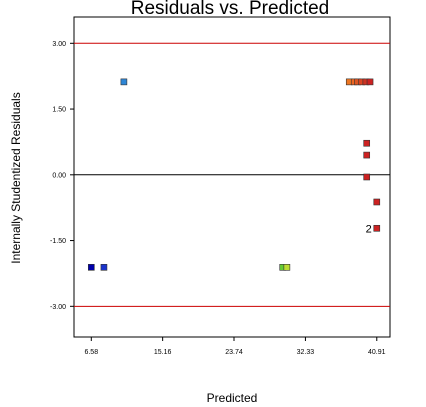 This screenshot has height=407, width=426. I want to click on x-tick-label: 23.74, so click(234, 352).